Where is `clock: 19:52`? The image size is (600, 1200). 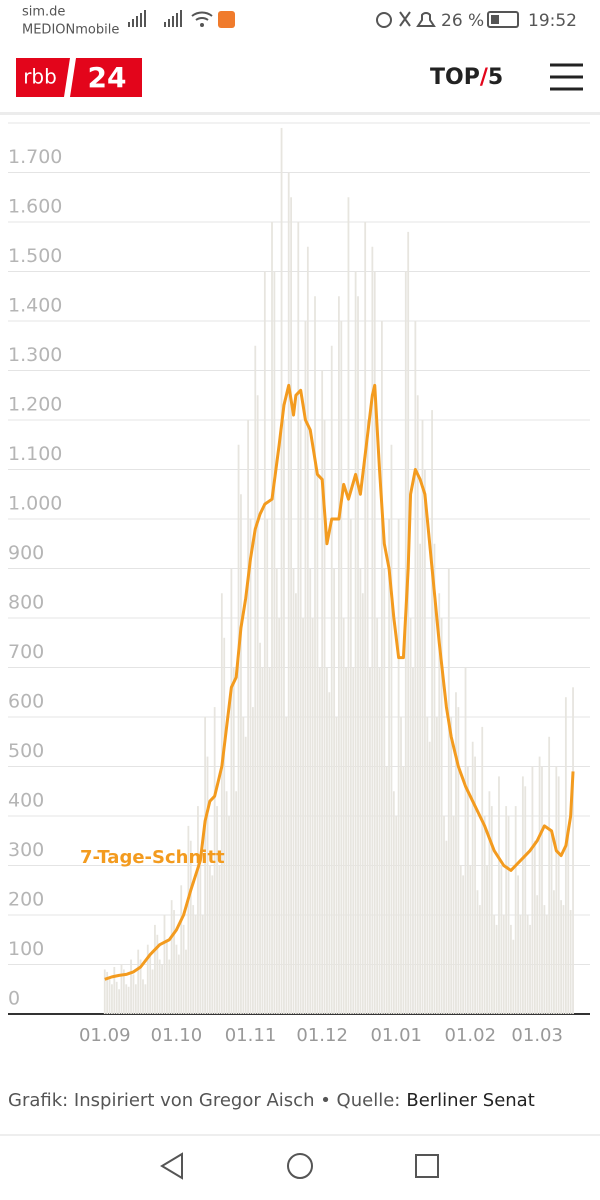
clock: 19:52 is located at coordinates (552, 21).